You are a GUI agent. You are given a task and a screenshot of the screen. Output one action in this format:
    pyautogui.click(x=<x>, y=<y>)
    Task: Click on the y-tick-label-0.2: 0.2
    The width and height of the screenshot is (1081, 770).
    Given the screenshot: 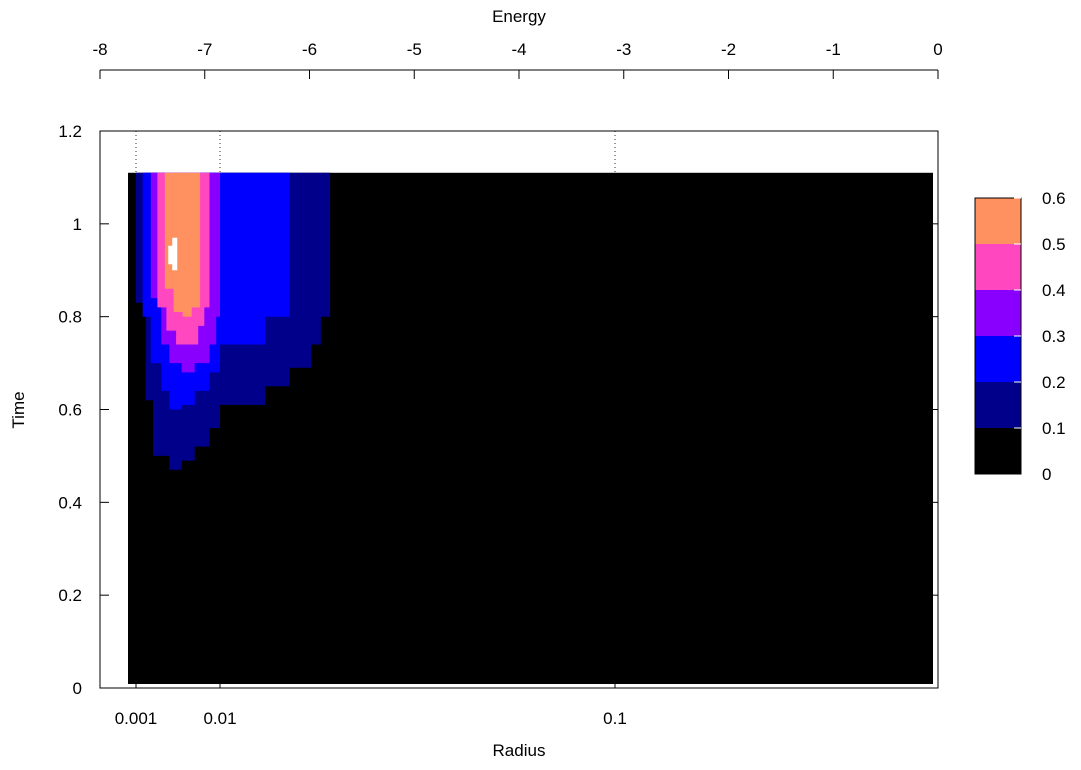 What is the action you would take?
    pyautogui.click(x=70, y=595)
    